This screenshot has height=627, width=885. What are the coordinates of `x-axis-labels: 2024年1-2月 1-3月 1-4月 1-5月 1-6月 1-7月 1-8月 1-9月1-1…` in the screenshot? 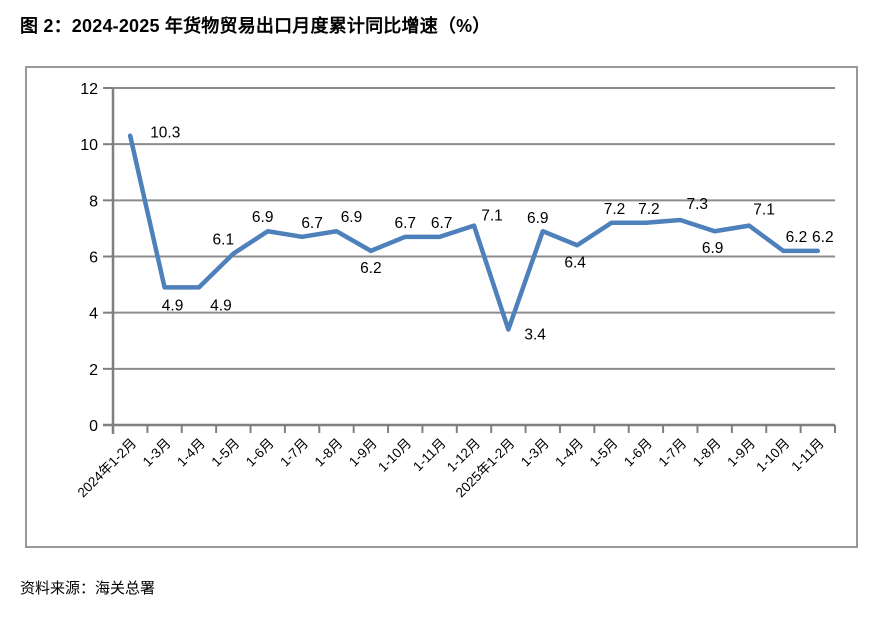 It's located at (451, 468).